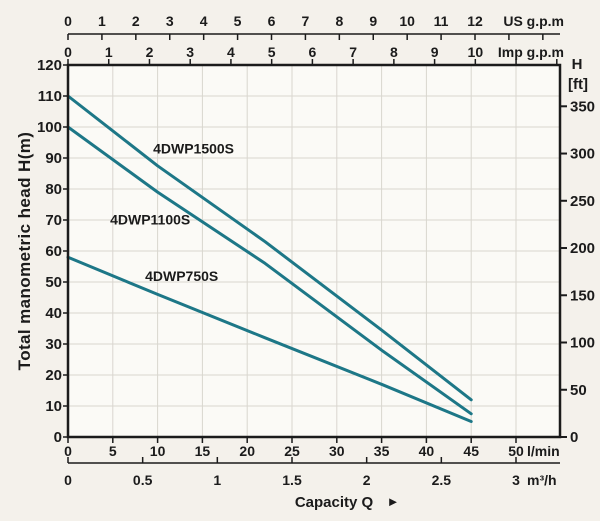 This screenshot has height=521, width=600. What do you see at coordinates (238, 21) in the screenshot?
I see `us-gpm-tick-label: 5` at bounding box center [238, 21].